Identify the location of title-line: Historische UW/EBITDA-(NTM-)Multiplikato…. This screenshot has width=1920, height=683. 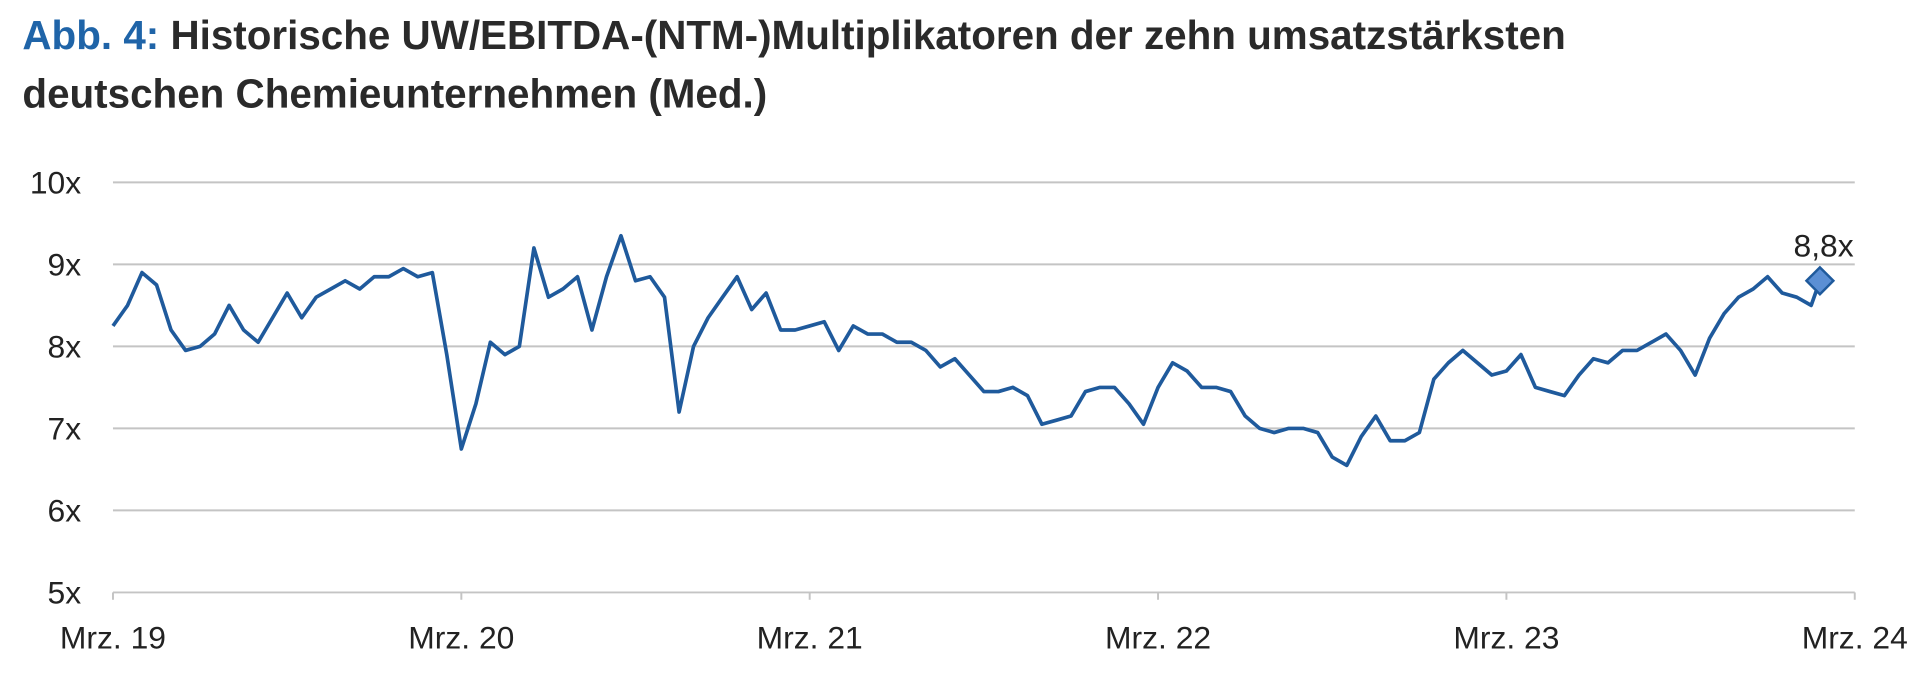
(867, 35).